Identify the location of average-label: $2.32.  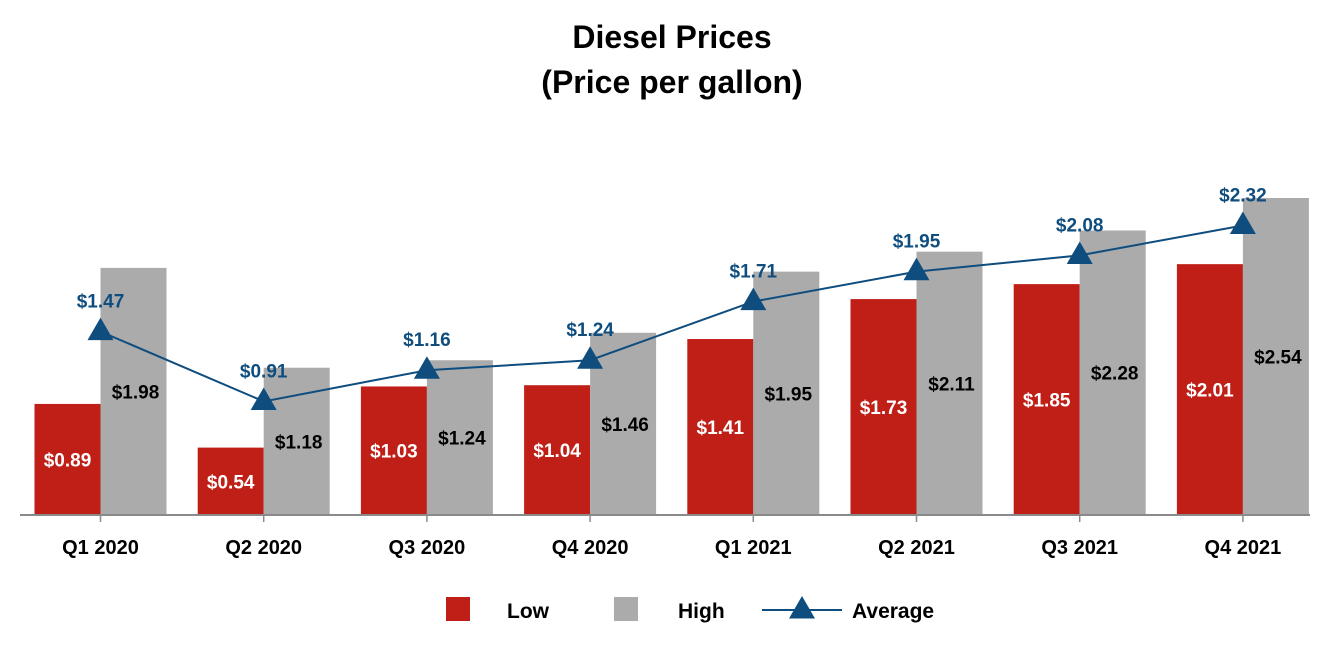
(1243, 195).